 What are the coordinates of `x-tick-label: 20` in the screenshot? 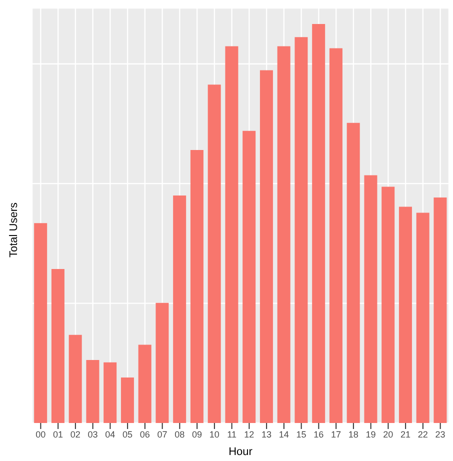 It's located at (388, 434).